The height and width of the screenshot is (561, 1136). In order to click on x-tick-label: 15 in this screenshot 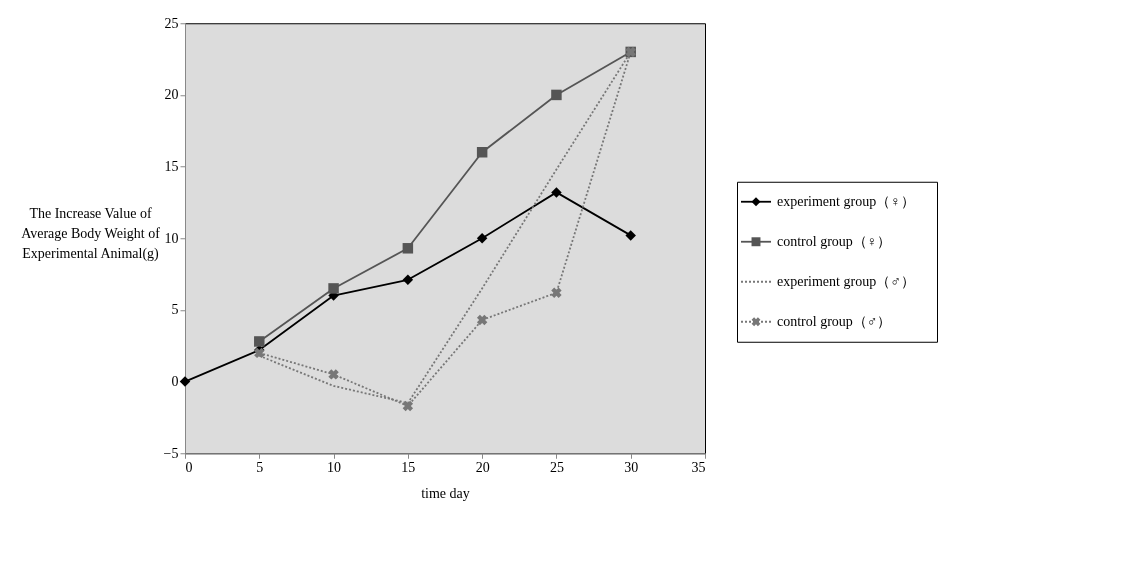, I will do `click(408, 467)`.